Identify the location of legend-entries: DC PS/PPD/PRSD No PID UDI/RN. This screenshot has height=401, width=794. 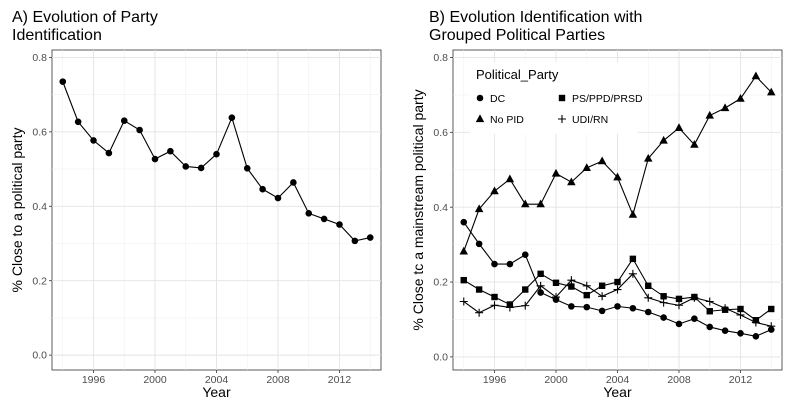
(559, 109).